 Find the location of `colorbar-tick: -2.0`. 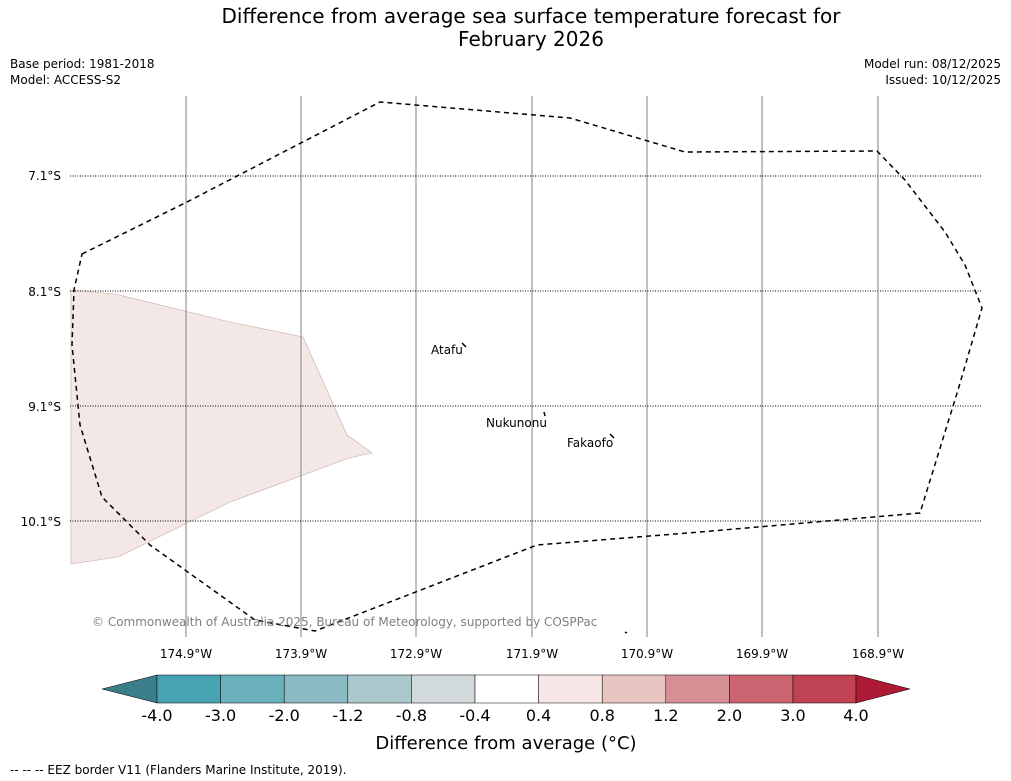

colorbar-tick: -2.0 is located at coordinates (284, 715).